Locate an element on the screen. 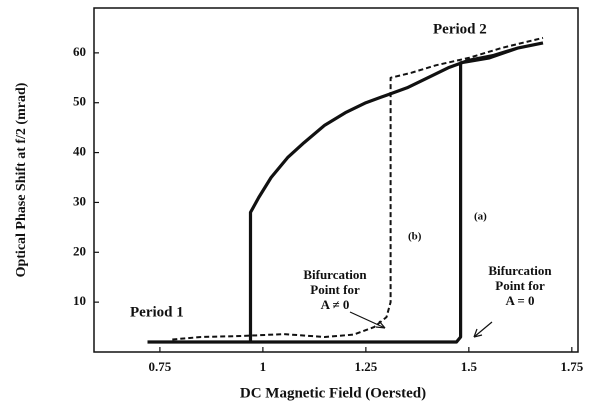 This screenshot has width=593, height=408. x-tick-label: 1.5 is located at coordinates (469, 366).